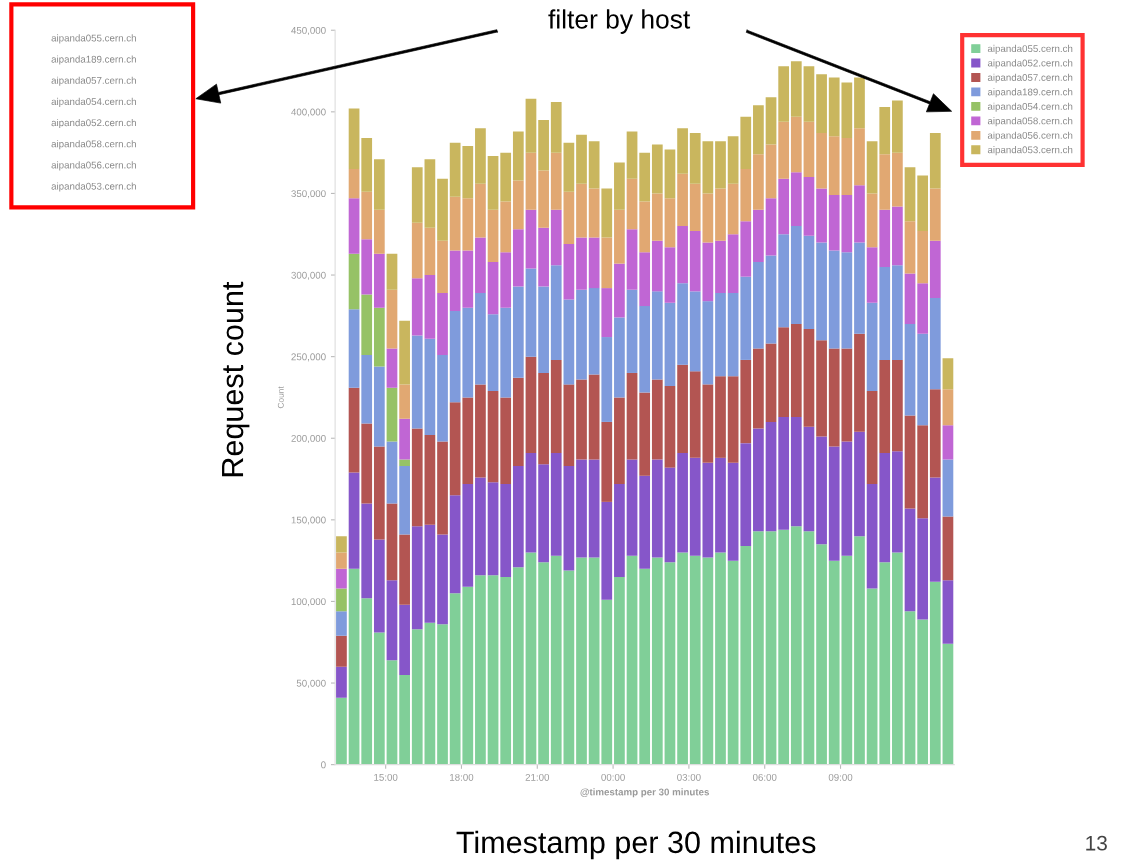 This screenshot has width=1136, height=864. Describe the element at coordinates (280, 397) in the screenshot. I see `y-axis-title: Count` at that location.